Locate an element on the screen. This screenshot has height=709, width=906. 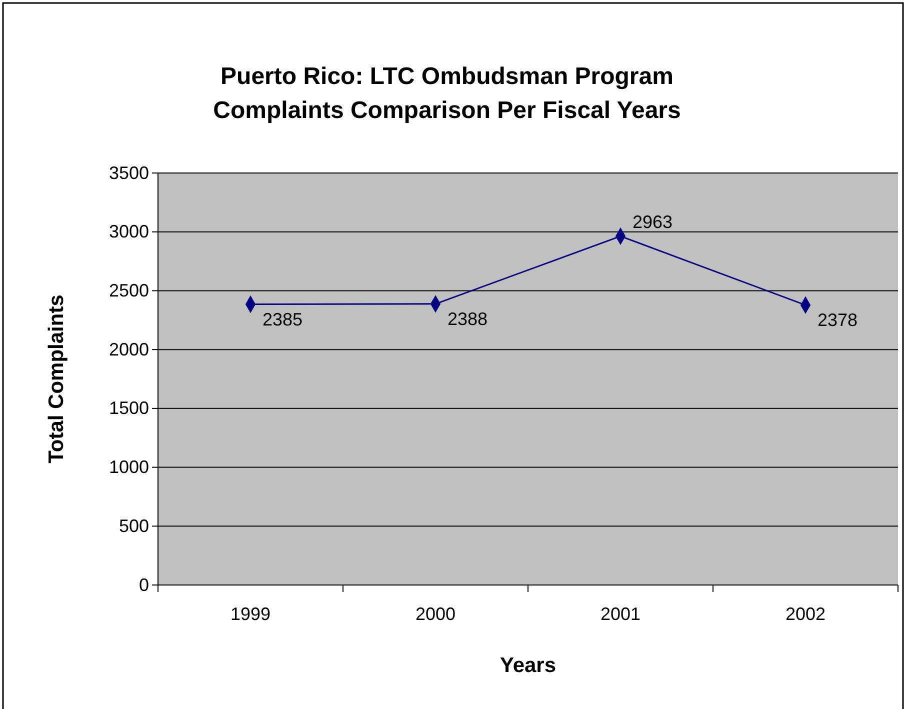
y-tick-label: 2000 is located at coordinates (128, 349).